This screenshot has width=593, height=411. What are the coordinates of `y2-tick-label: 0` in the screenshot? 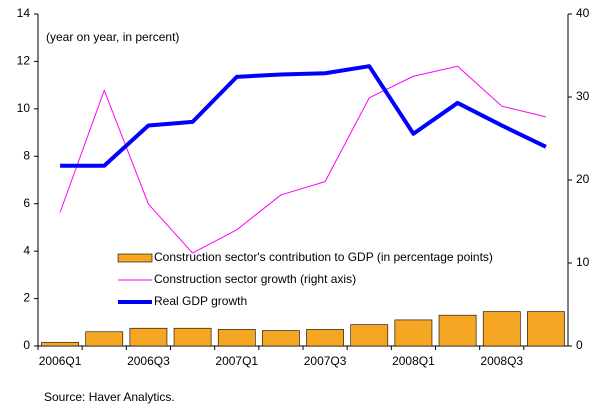 It's located at (579, 345).